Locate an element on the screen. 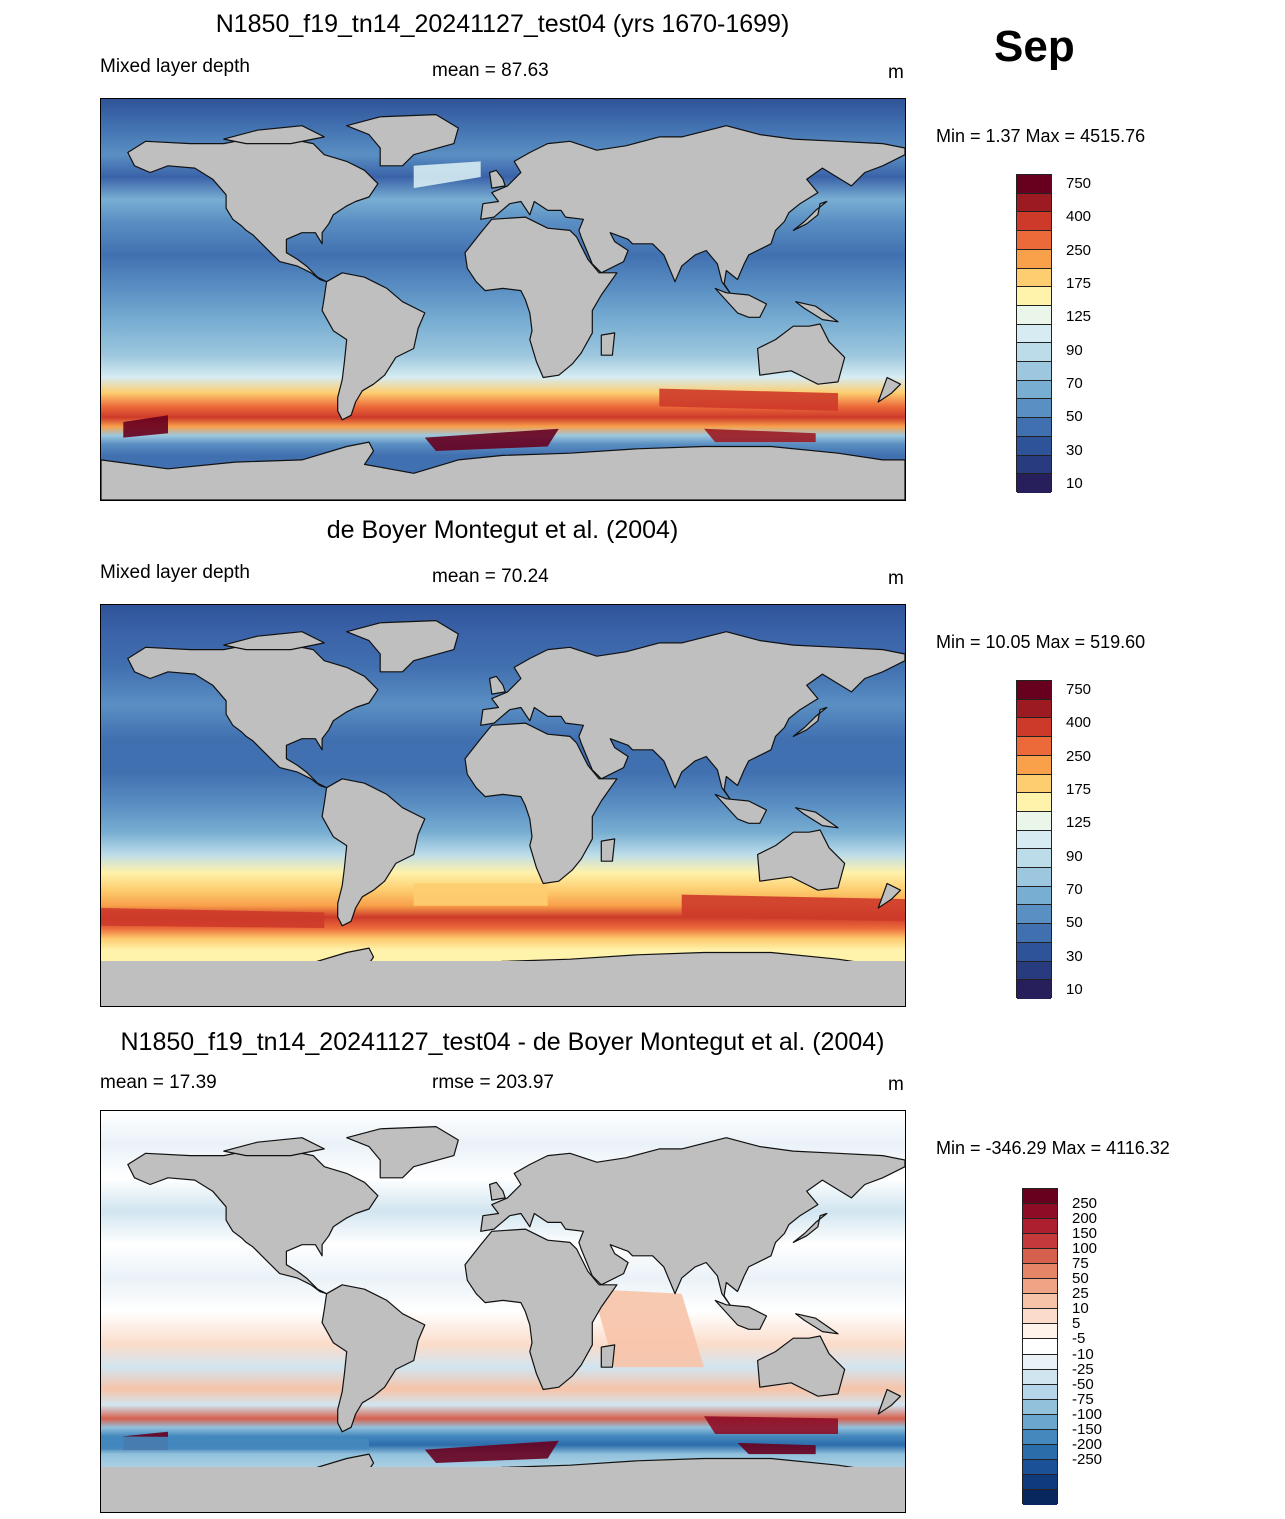 The width and height of the screenshot is (1285, 1519). panel-3-min-max: Min = -346.29 Max = 4116.32 is located at coordinates (1053, 1148).